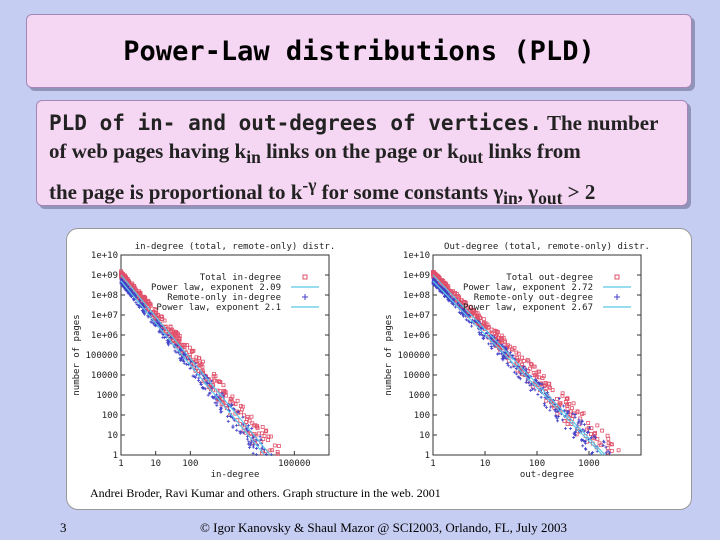  I want to click on y-tick-label: 1e+06, so click(416, 336).